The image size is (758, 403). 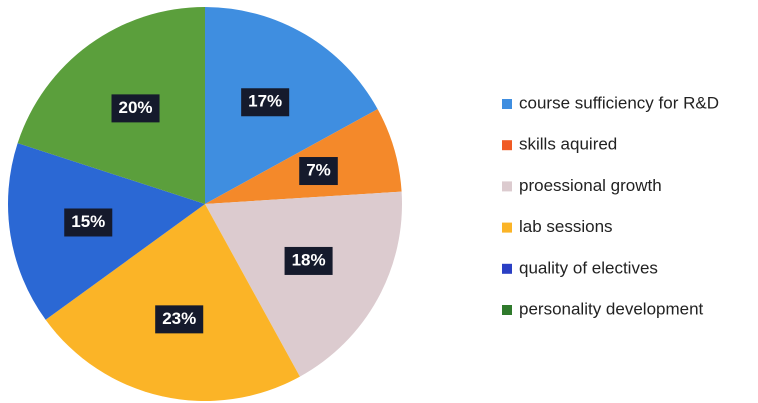 What do you see at coordinates (619, 102) in the screenshot?
I see `legend-label: course sufficiency for R&D` at bounding box center [619, 102].